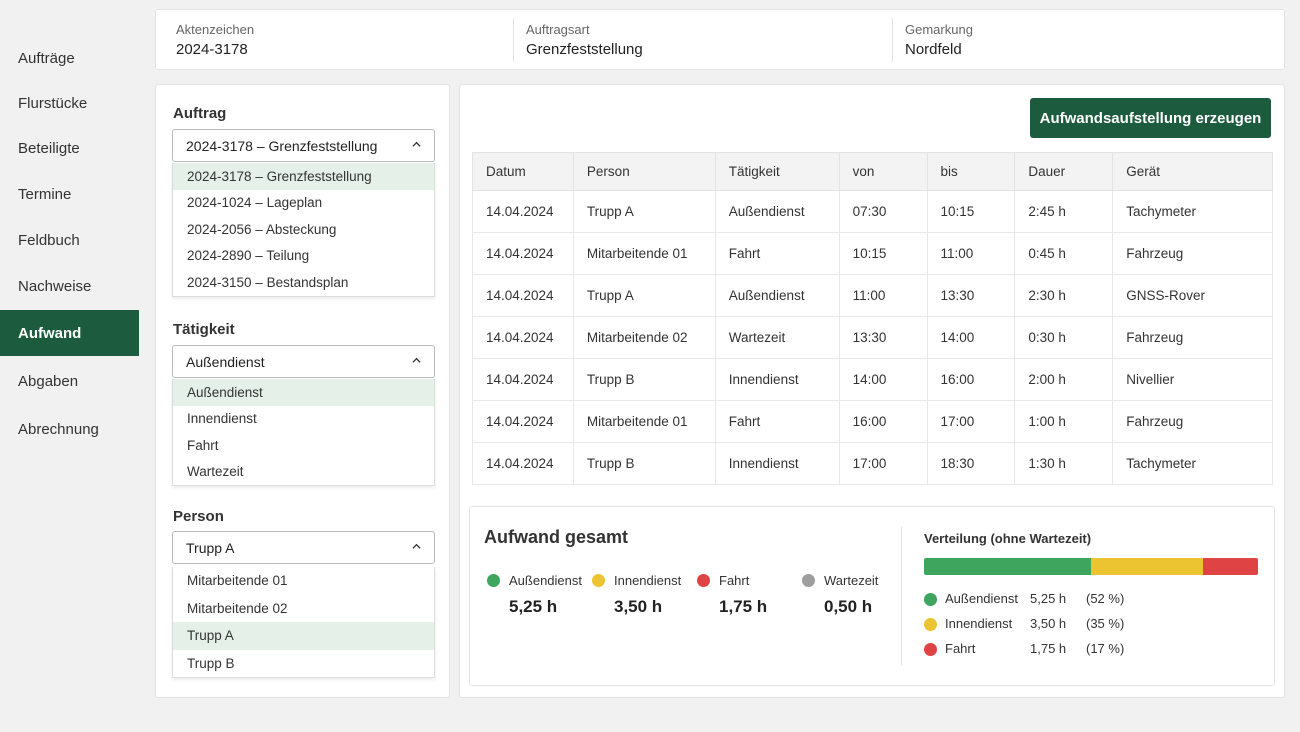 The image size is (1300, 732). What do you see at coordinates (644, 171) in the screenshot?
I see `column-header-person: Person` at bounding box center [644, 171].